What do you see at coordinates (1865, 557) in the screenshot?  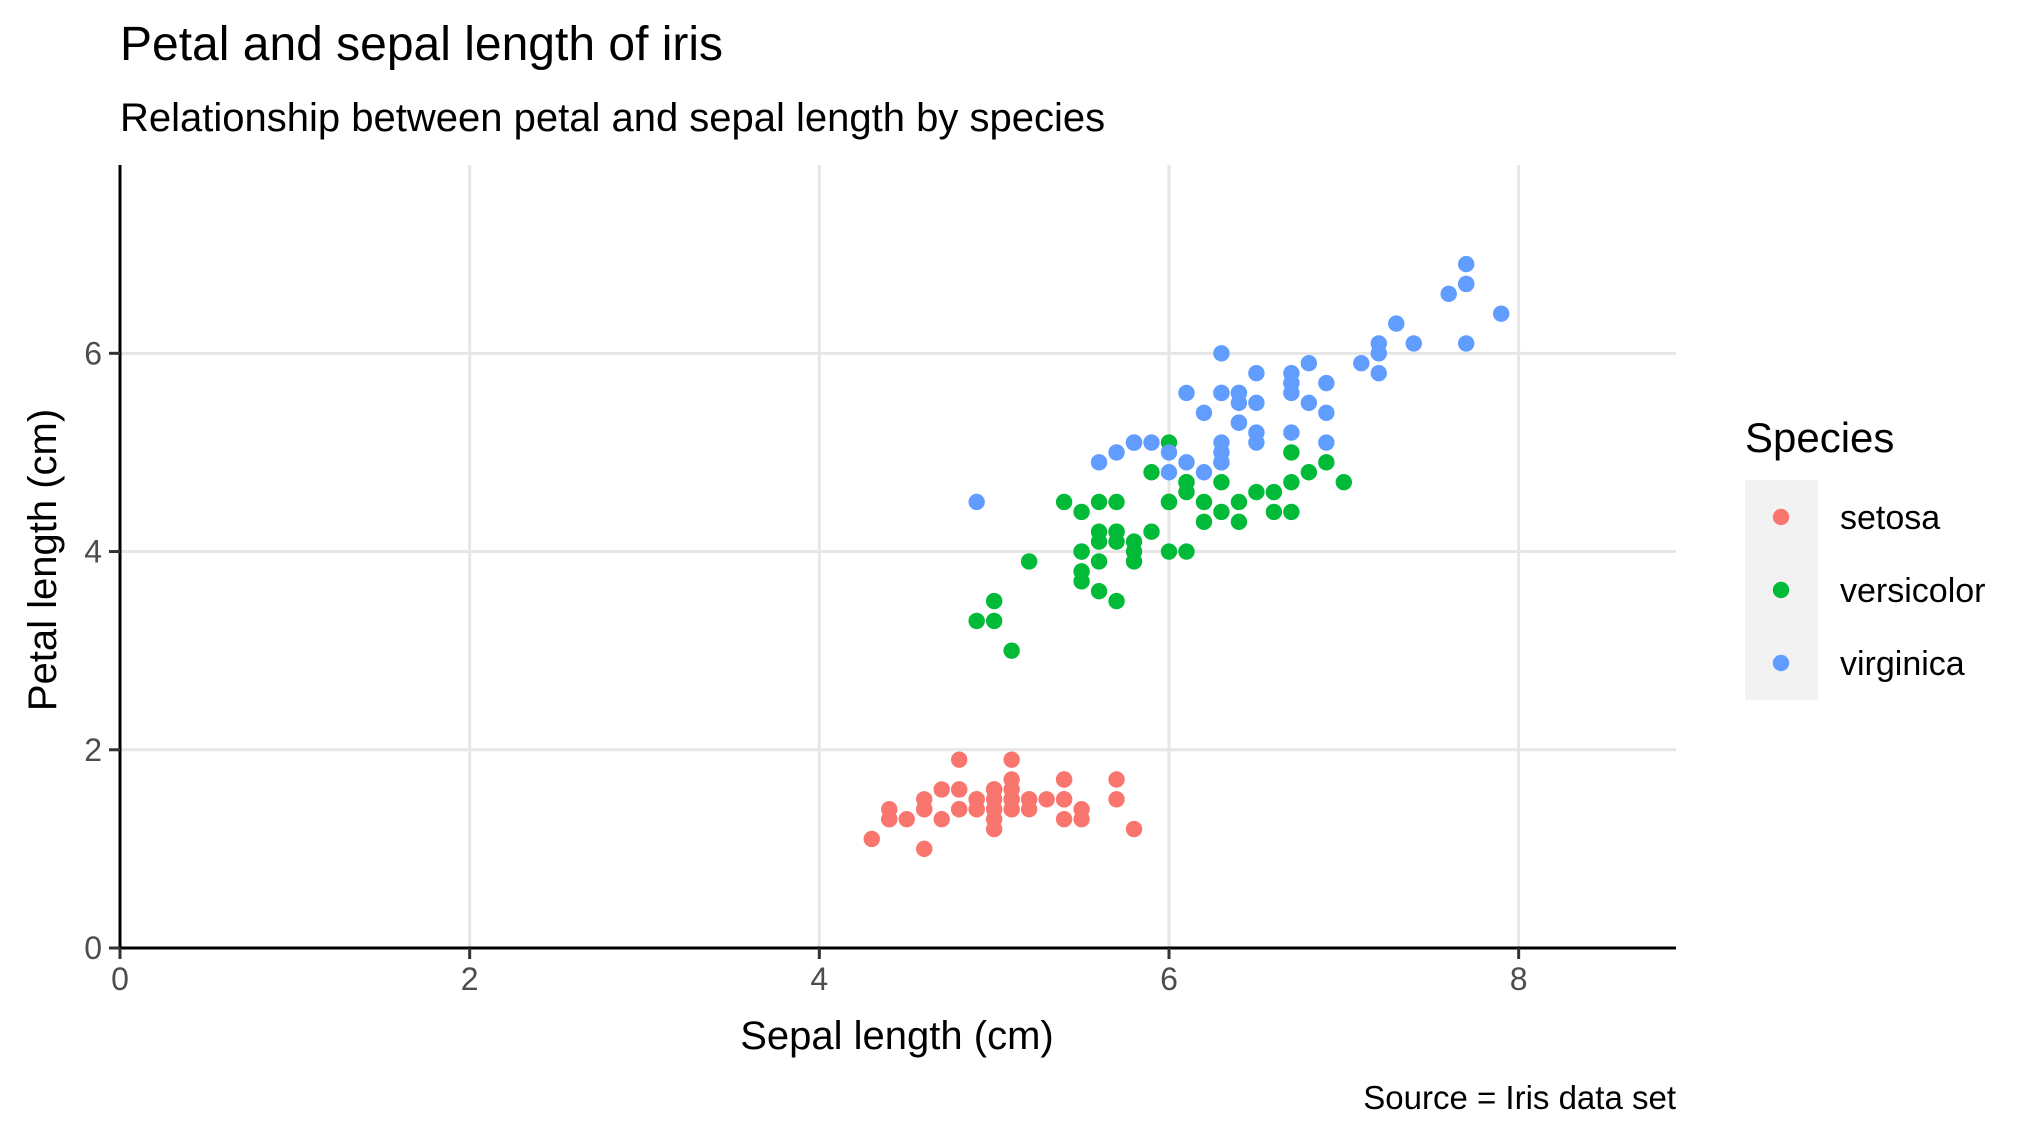 I see `legend: Species setosa versicolor virginica` at bounding box center [1865, 557].